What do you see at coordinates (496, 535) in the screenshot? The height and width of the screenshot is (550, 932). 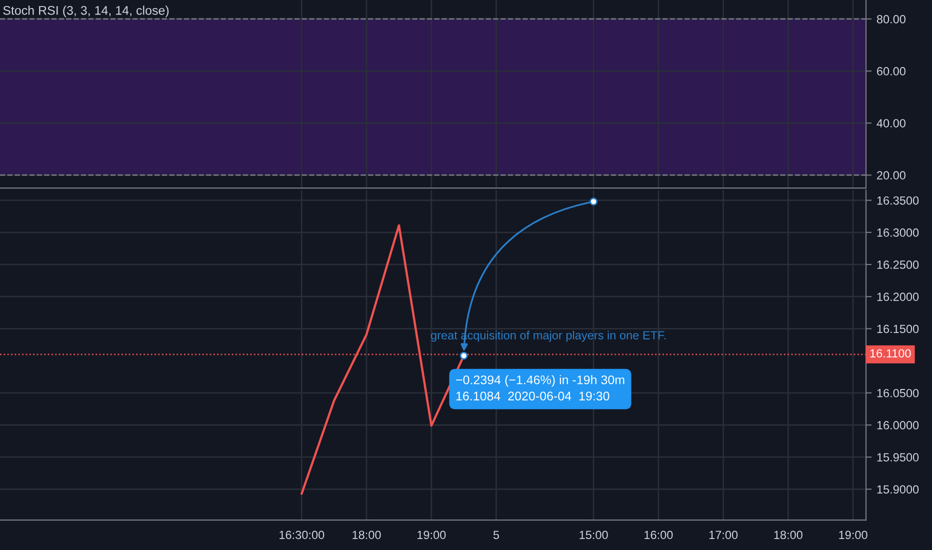 I see `x-tick-label: 5` at bounding box center [496, 535].